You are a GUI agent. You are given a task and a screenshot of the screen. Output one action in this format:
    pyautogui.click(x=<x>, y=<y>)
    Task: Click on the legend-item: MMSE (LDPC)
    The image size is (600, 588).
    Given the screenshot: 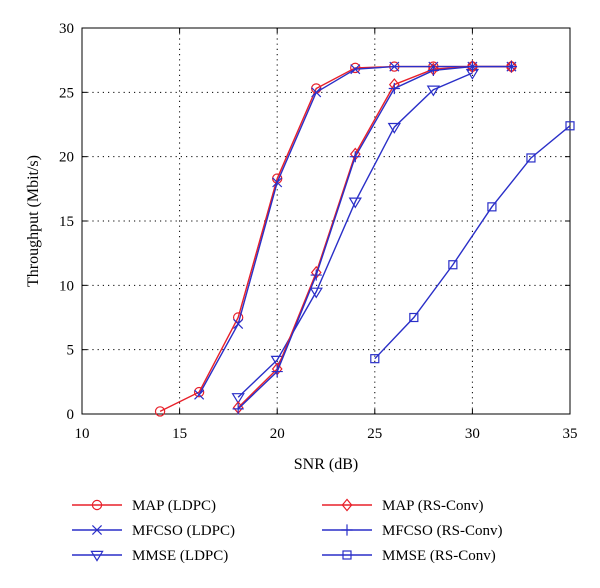 What is the action you would take?
    pyautogui.click(x=150, y=556)
    